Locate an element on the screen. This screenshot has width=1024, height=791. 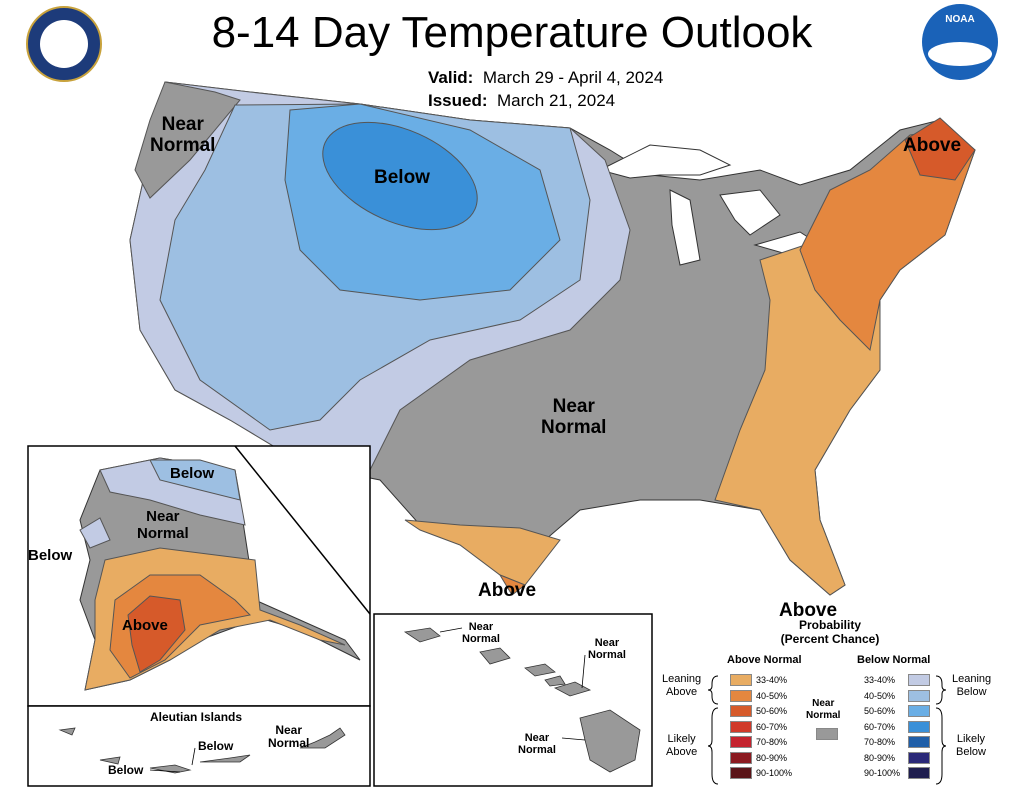
valid-dates: Valid: March 29 - April 4, 2024 is located at coordinates (546, 77).